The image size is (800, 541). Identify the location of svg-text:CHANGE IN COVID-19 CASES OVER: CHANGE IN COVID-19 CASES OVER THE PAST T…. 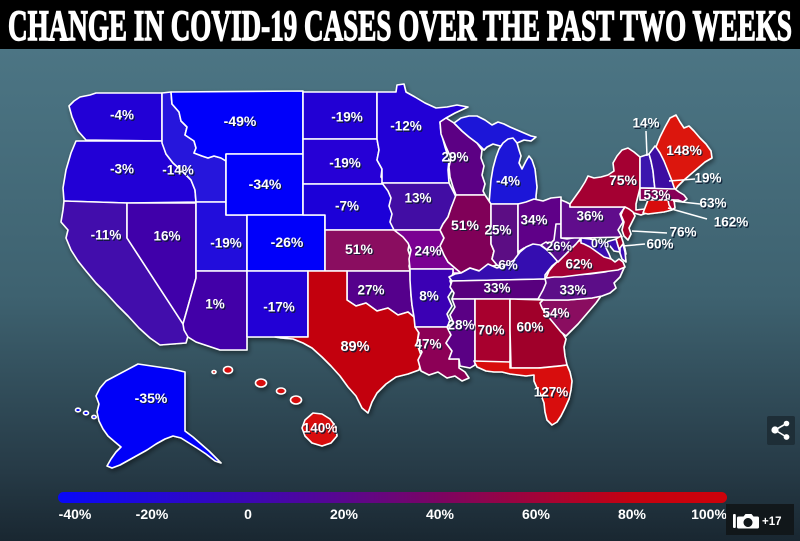
(400, 26).